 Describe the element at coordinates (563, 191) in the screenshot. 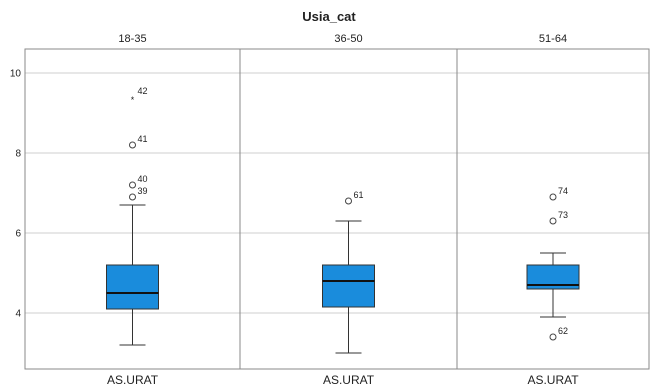

I see `outlier-label: 74` at that location.